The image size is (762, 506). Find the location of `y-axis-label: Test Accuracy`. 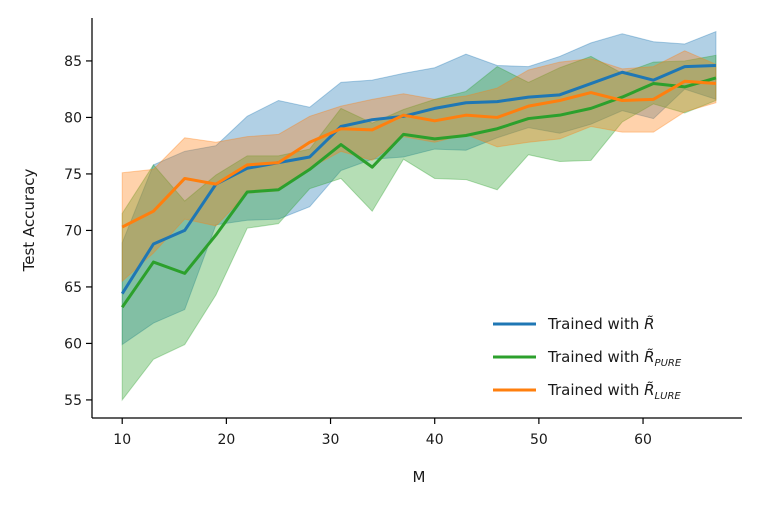

y-axis-label: Test Accuracy is located at coordinates (29, 220).